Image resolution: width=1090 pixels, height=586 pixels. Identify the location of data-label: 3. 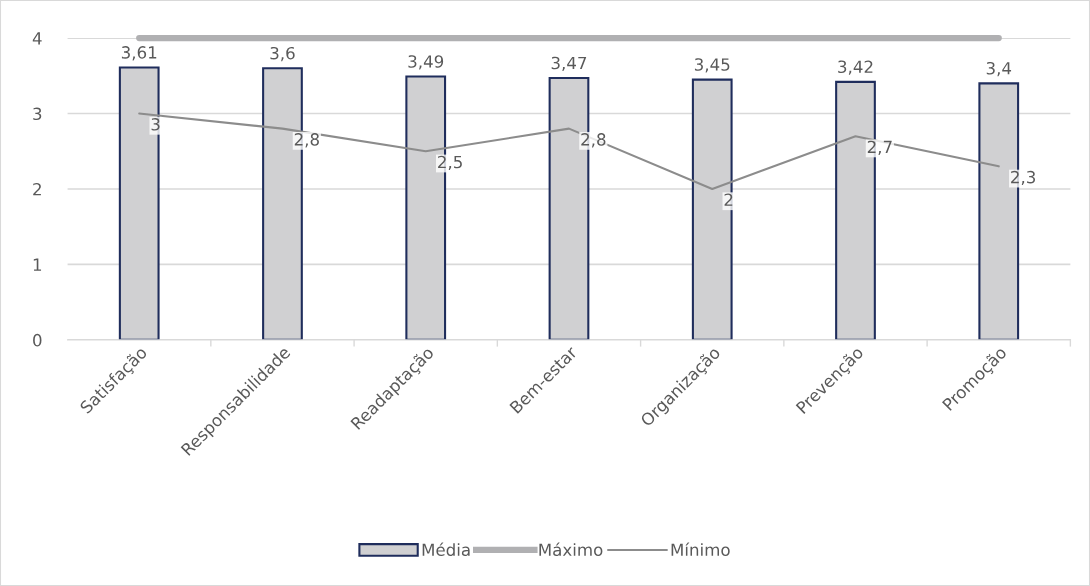
(155, 124).